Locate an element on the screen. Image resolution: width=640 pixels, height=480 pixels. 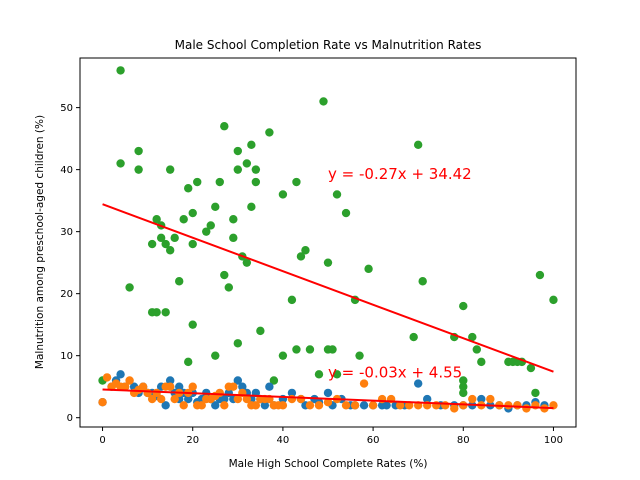
x-tick-label: 20 is located at coordinates (192, 440).